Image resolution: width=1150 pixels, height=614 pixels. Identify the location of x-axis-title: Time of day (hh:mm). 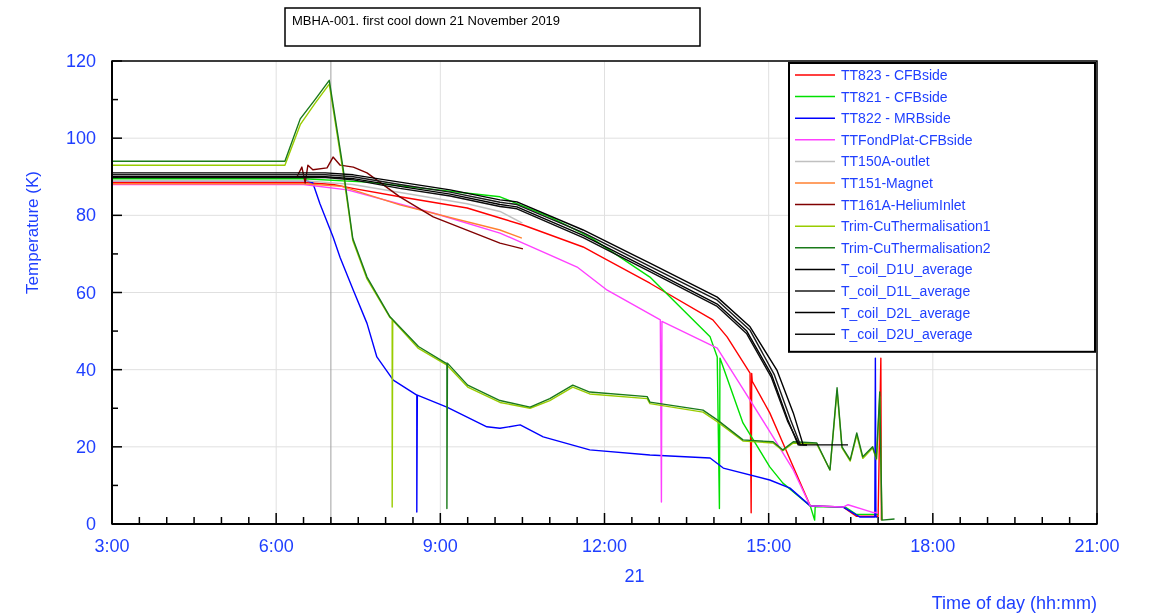
(1014, 603).